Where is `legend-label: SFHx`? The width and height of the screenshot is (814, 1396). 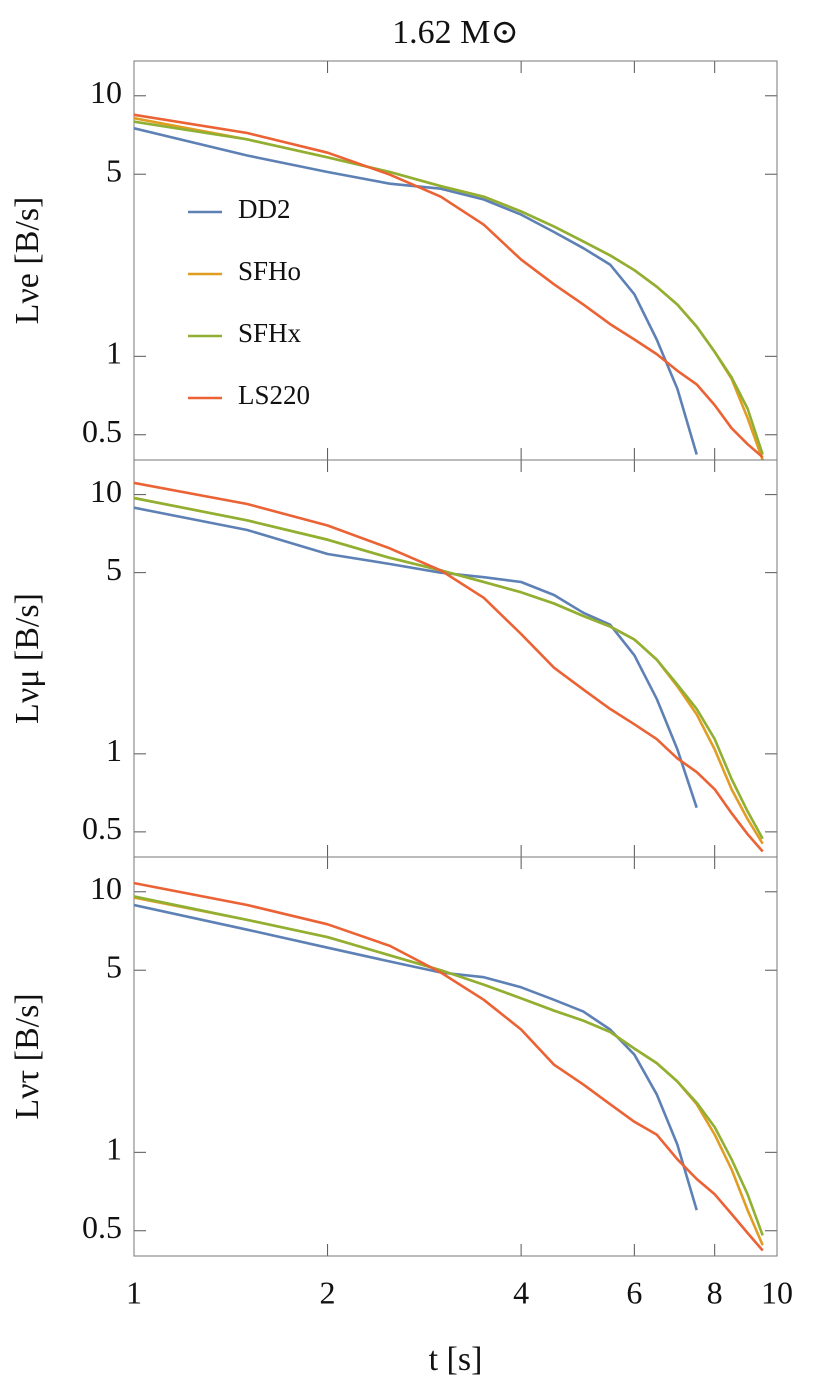 legend-label: SFHx is located at coordinates (270, 333).